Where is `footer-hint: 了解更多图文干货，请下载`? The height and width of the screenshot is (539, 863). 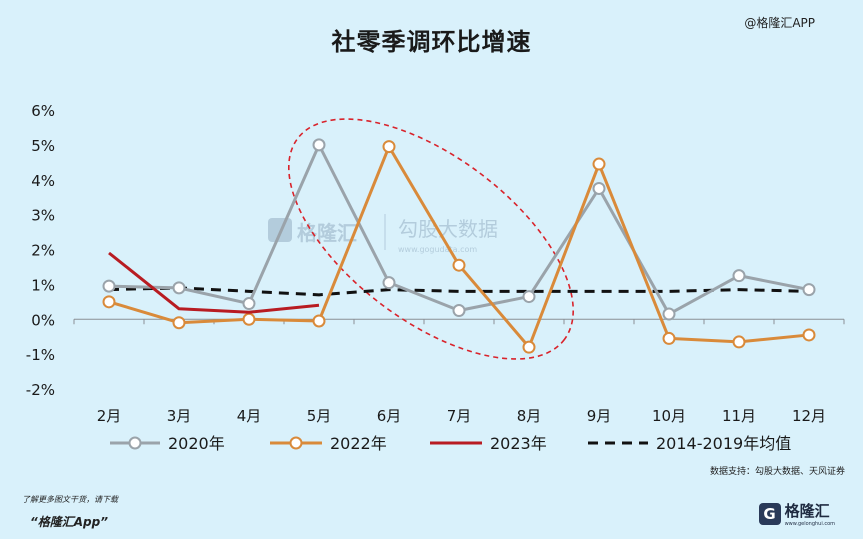 footer-hint: 了解更多图文干货，请下载 is located at coordinates (70, 499).